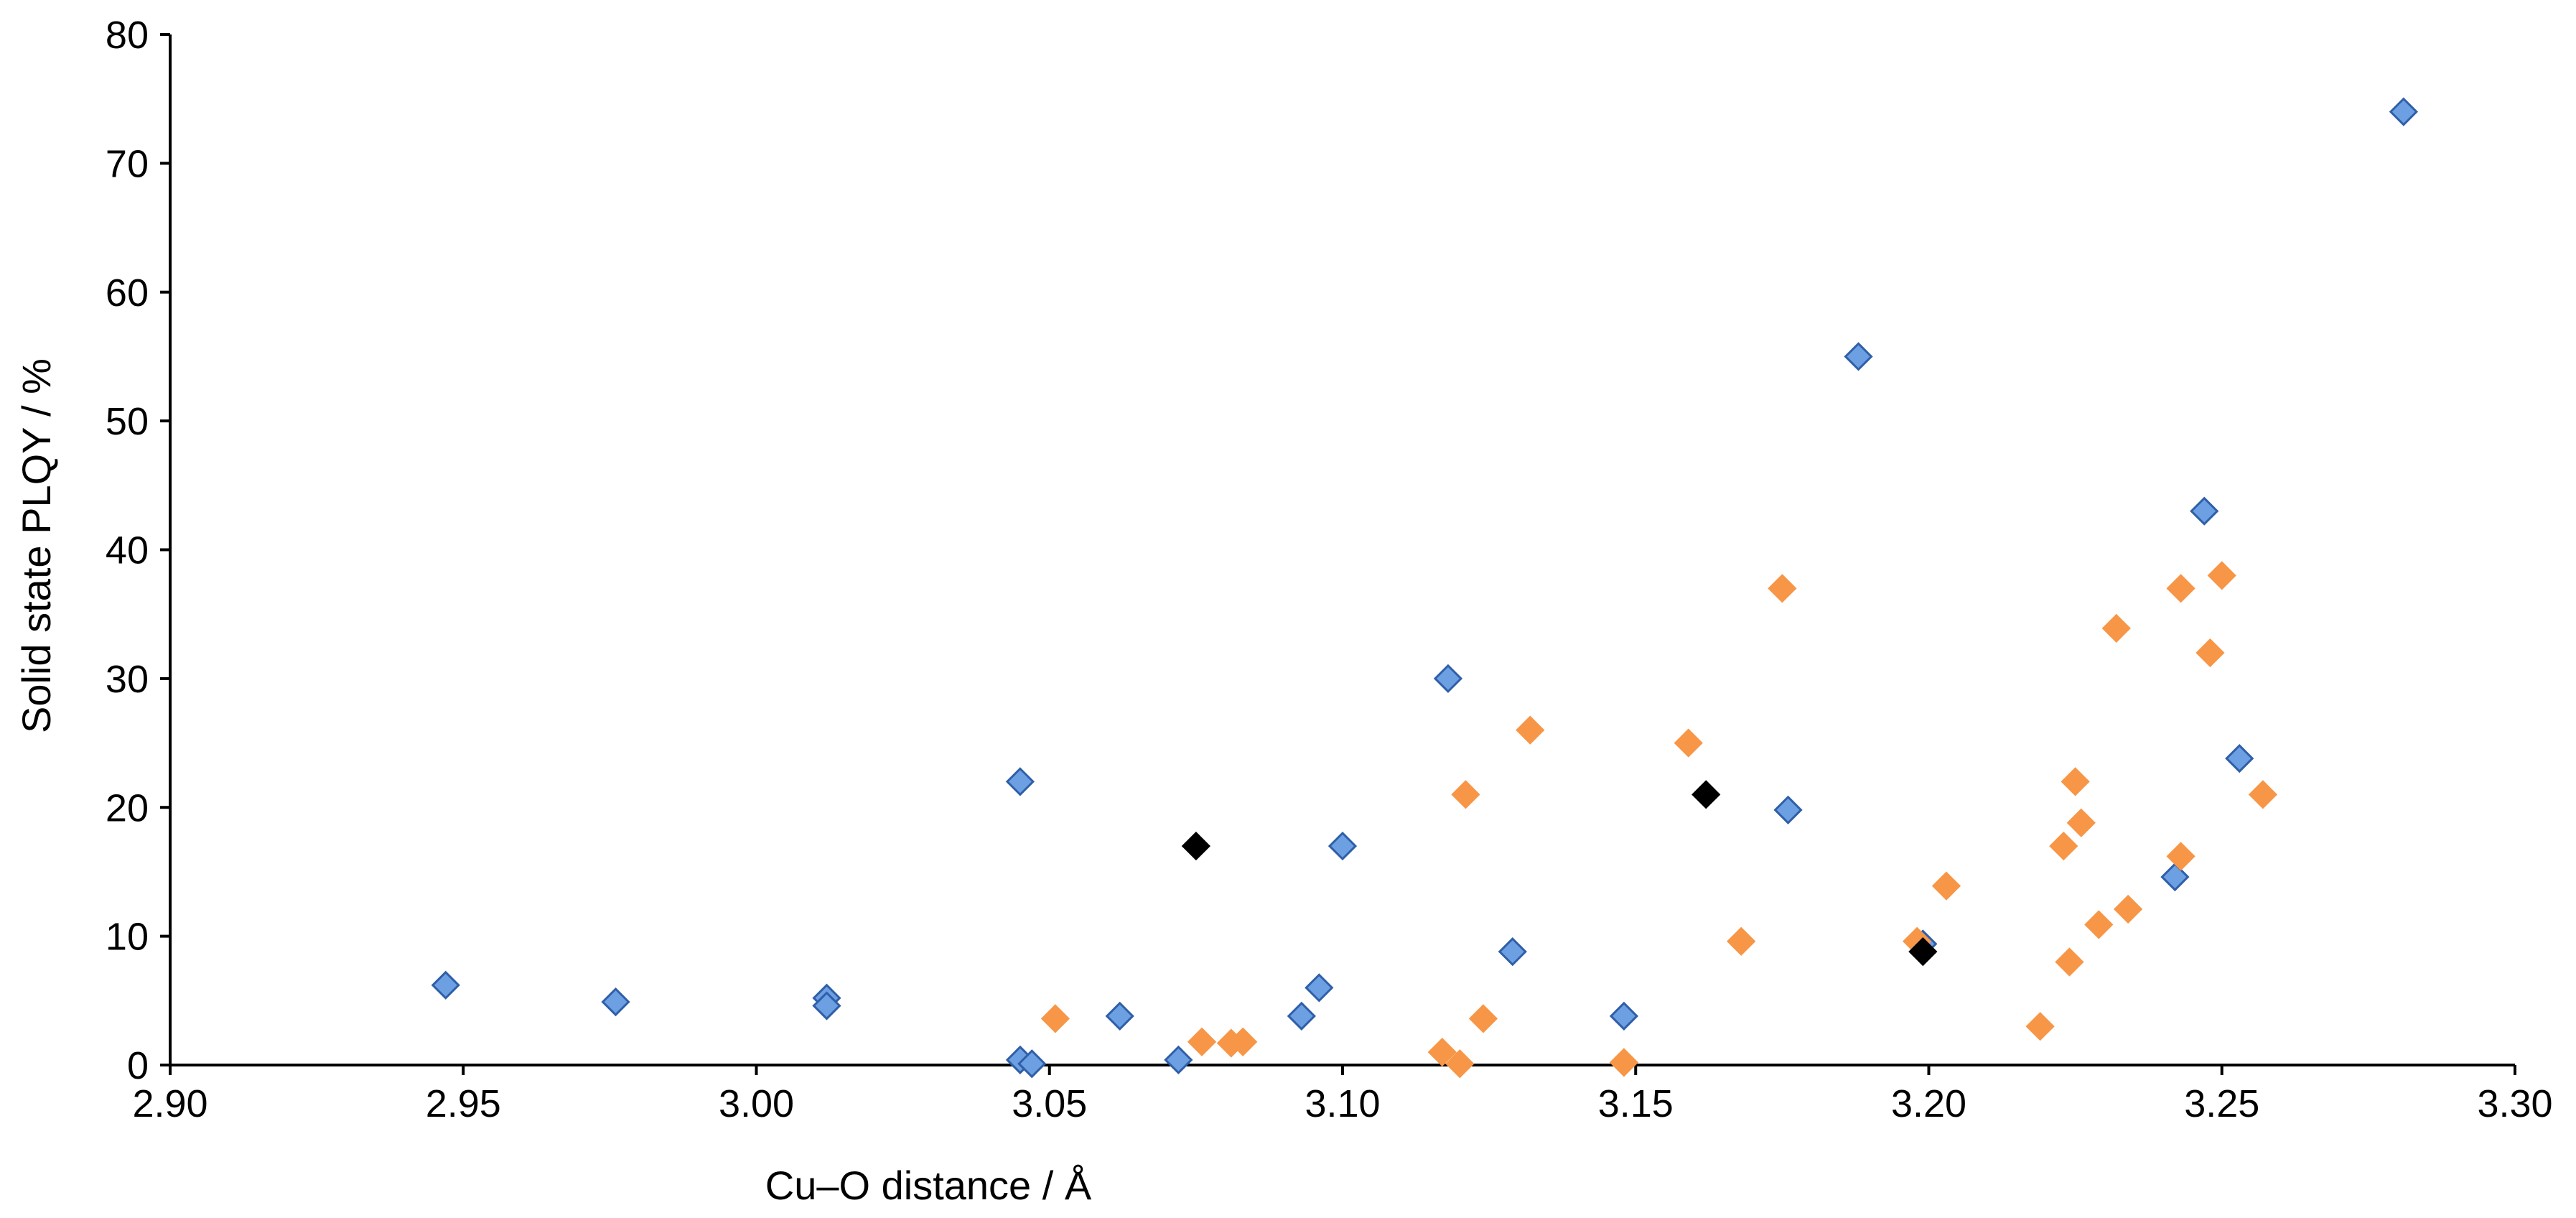 This screenshot has width=2576, height=1218. I want to click on y-tick-label: 30, so click(127, 680).